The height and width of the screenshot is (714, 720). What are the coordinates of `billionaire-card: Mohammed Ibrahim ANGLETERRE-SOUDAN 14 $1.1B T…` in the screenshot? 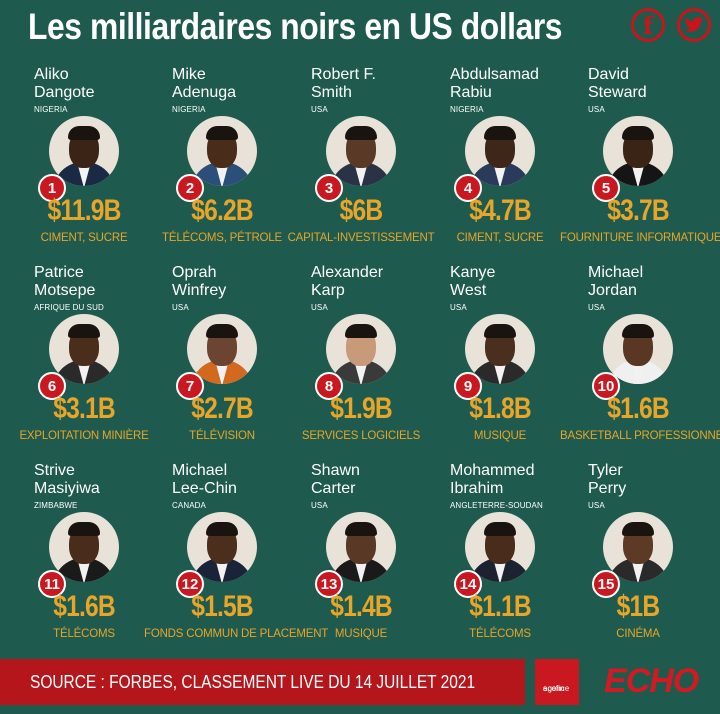 It's located at (500, 557).